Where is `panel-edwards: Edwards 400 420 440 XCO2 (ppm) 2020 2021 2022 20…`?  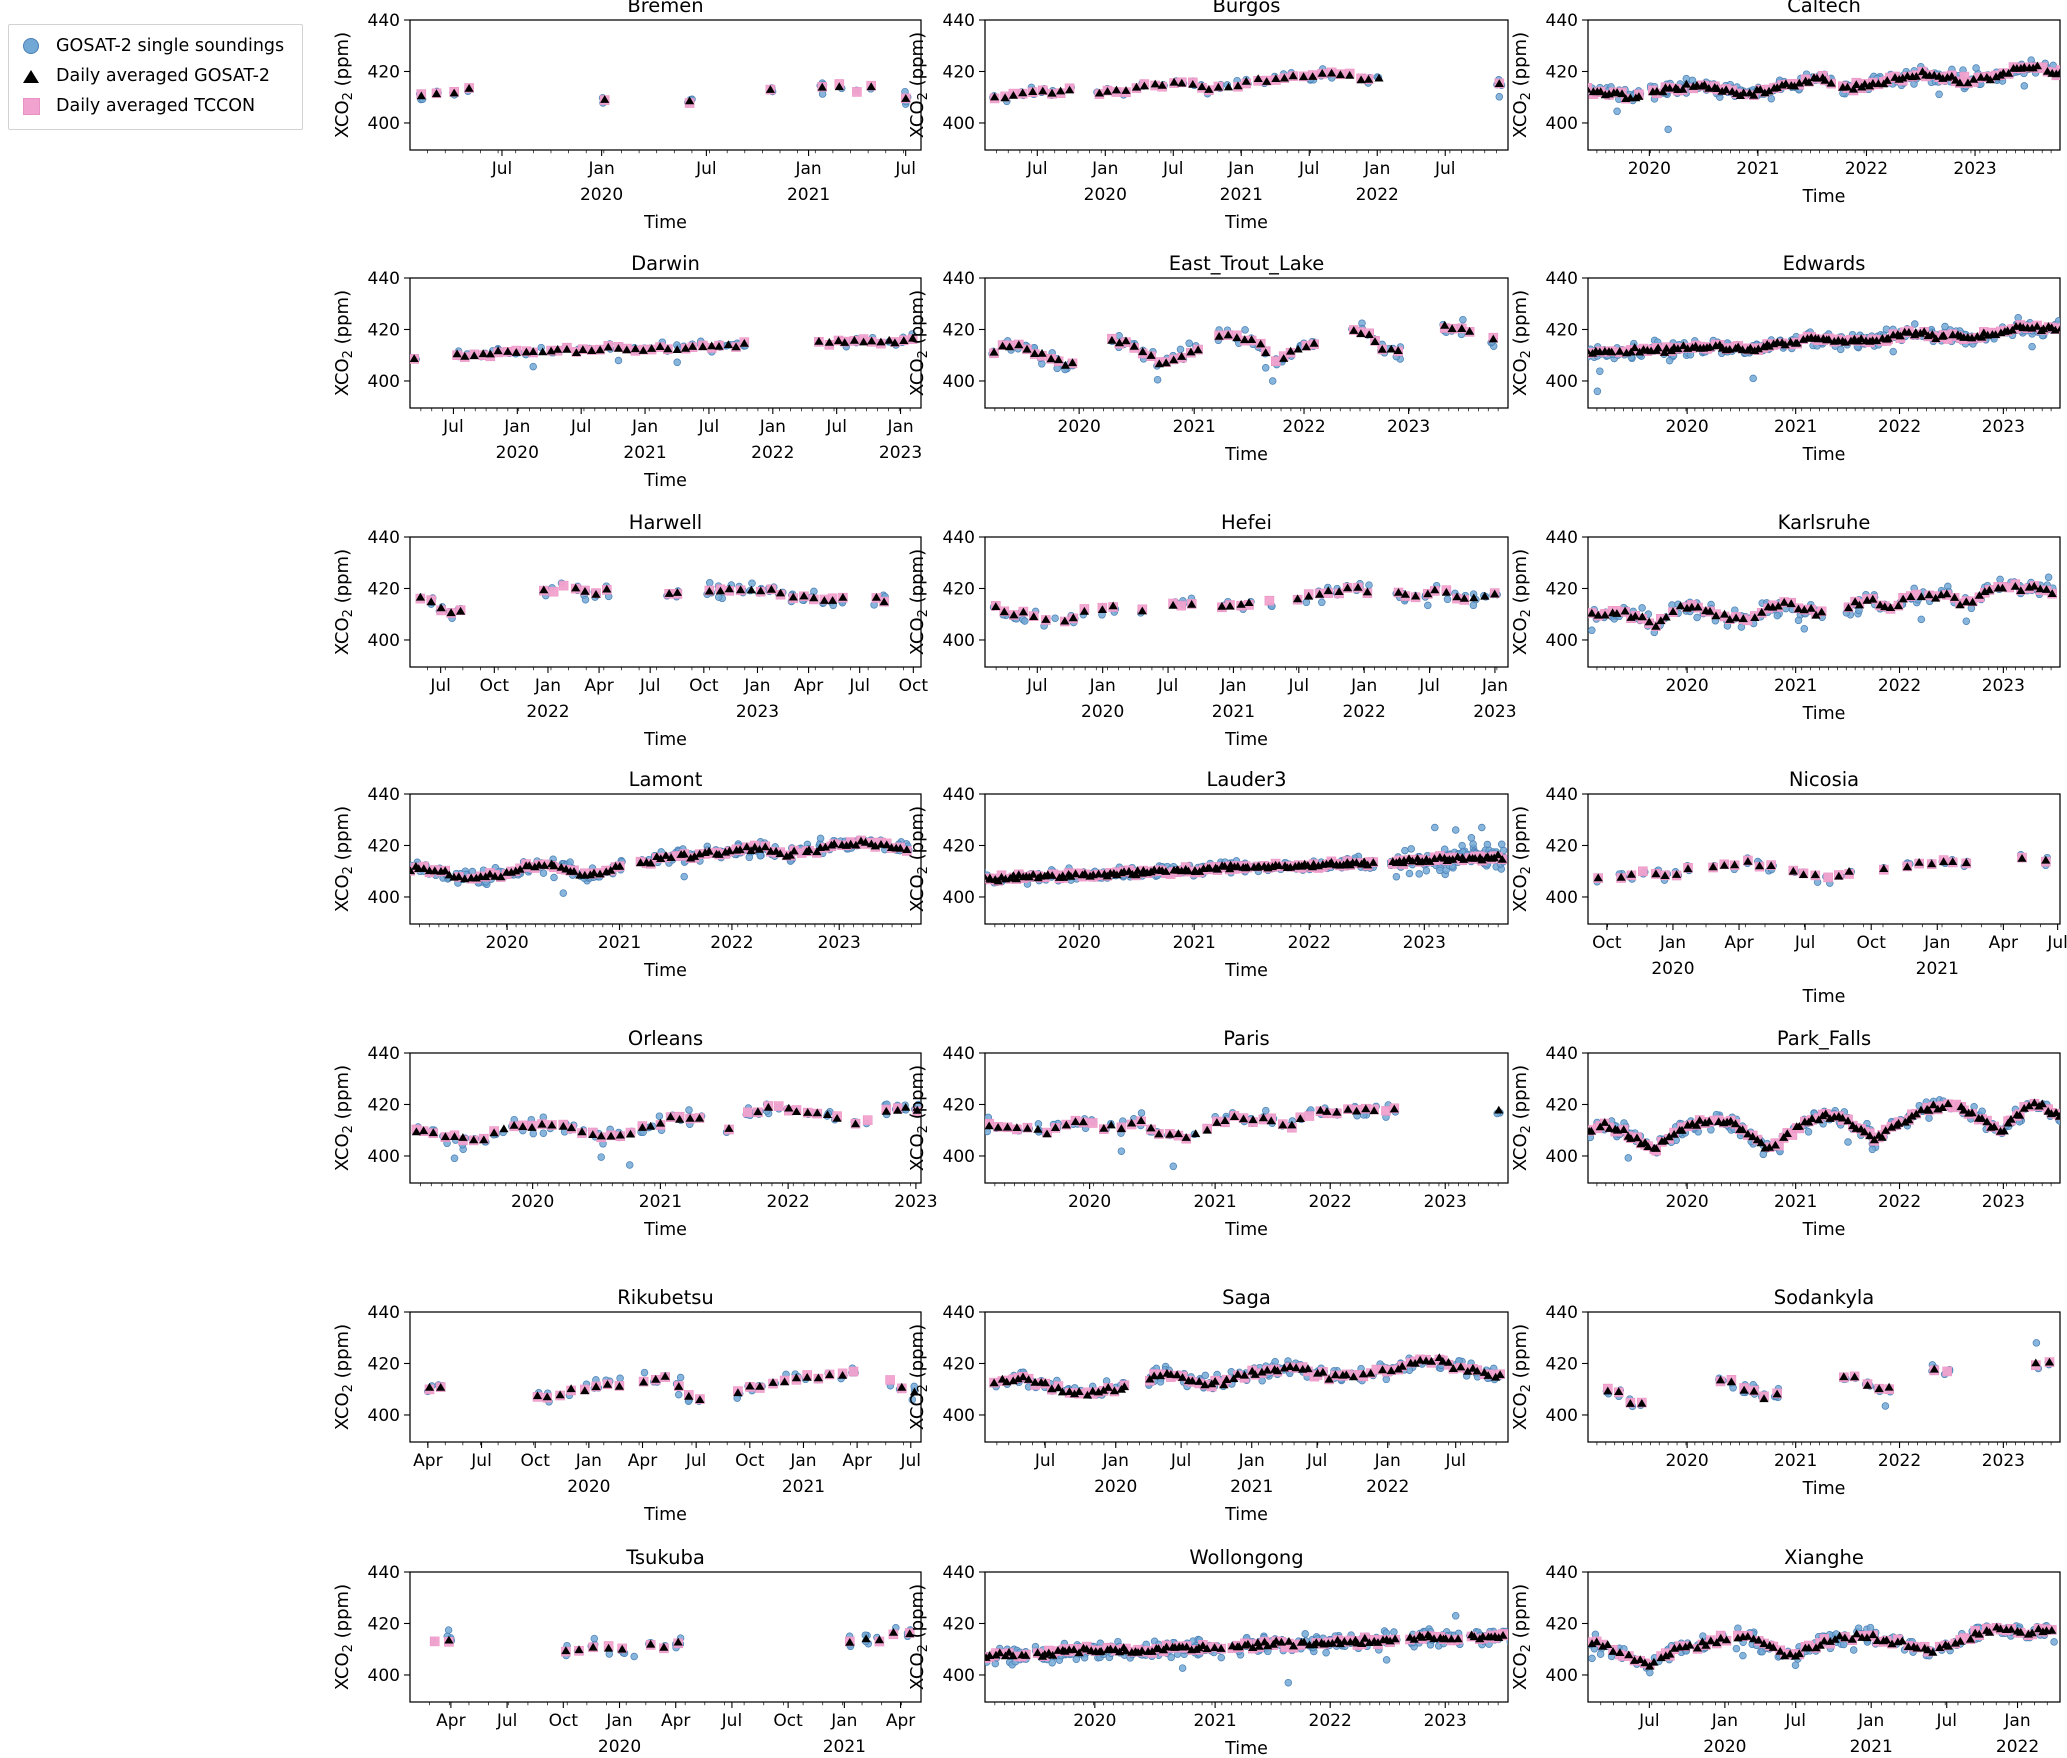
panel-edwards: Edwards 400 420 440 XCO2 (ppm) 2020 2021 2022 20… is located at coordinates (1785, 358).